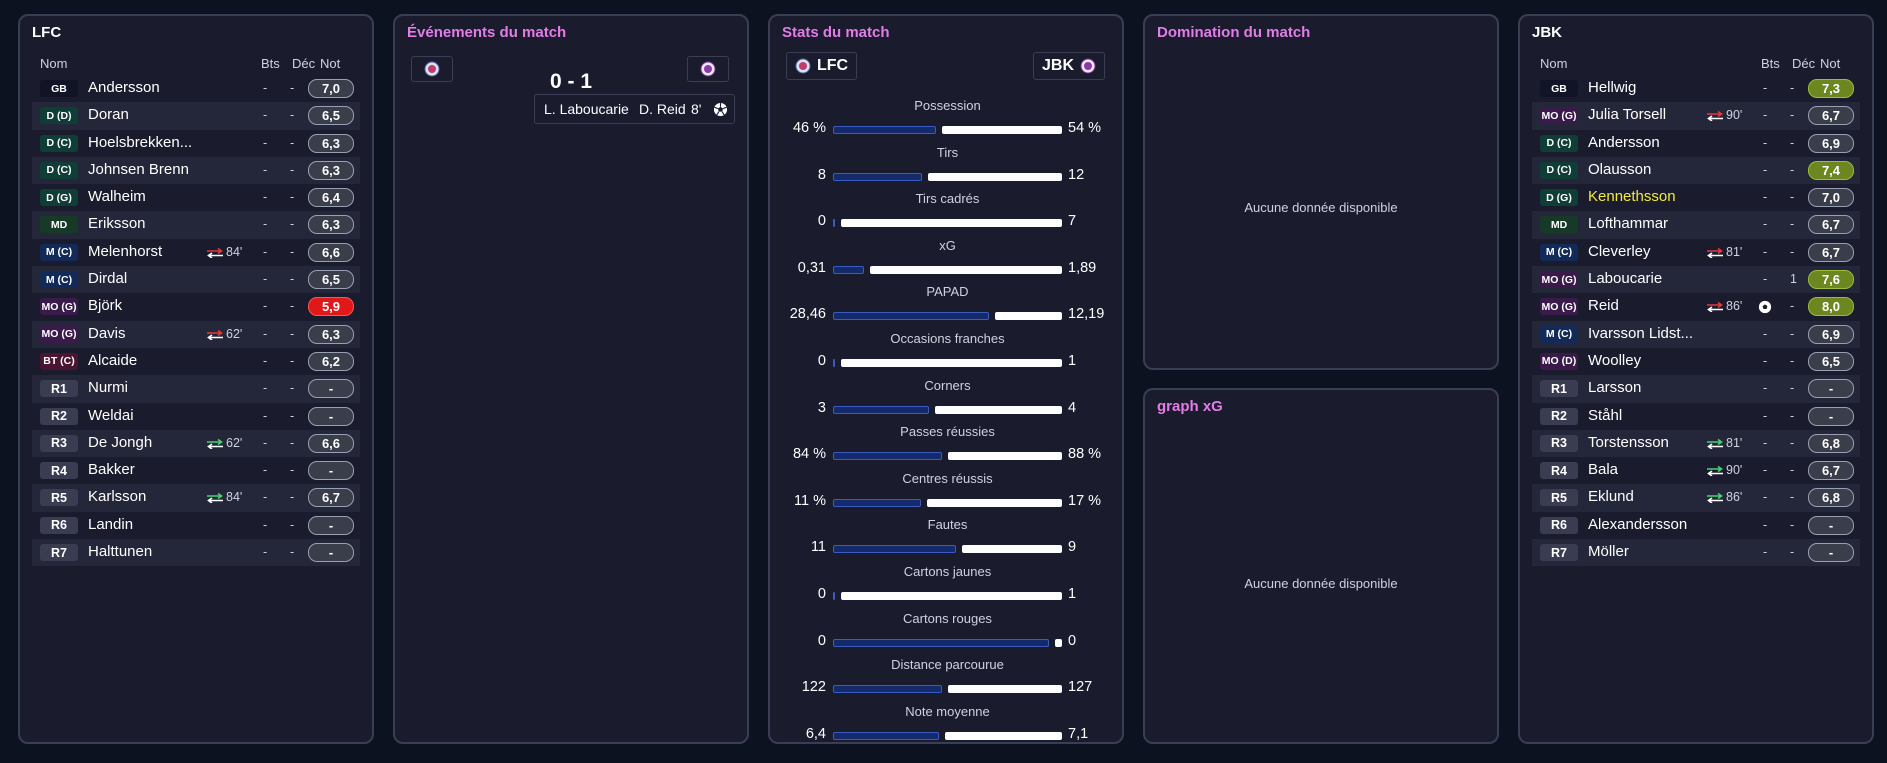  I want to click on table-row: MO (D) Woolley - -6,5, so click(1696, 361).